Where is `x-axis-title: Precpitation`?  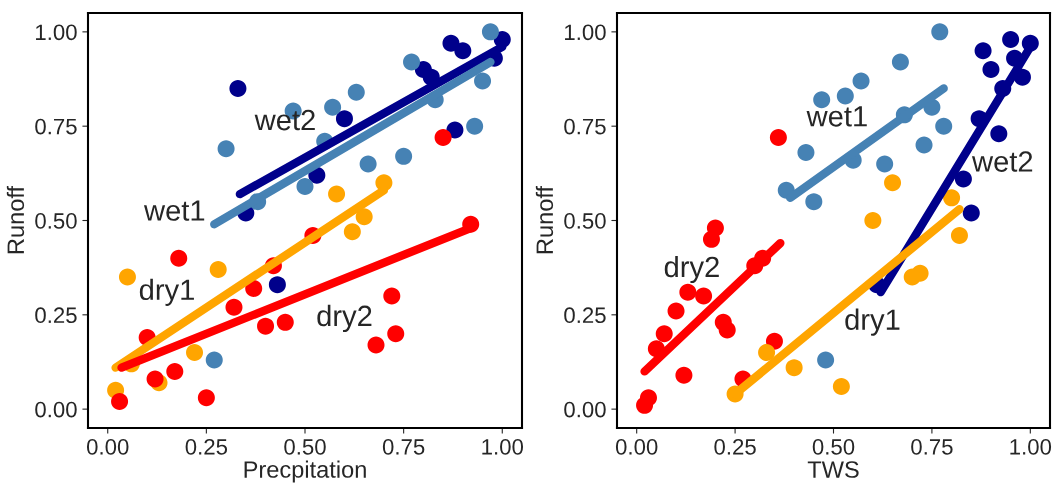
x-axis-title: Precpitation is located at coordinates (305, 471).